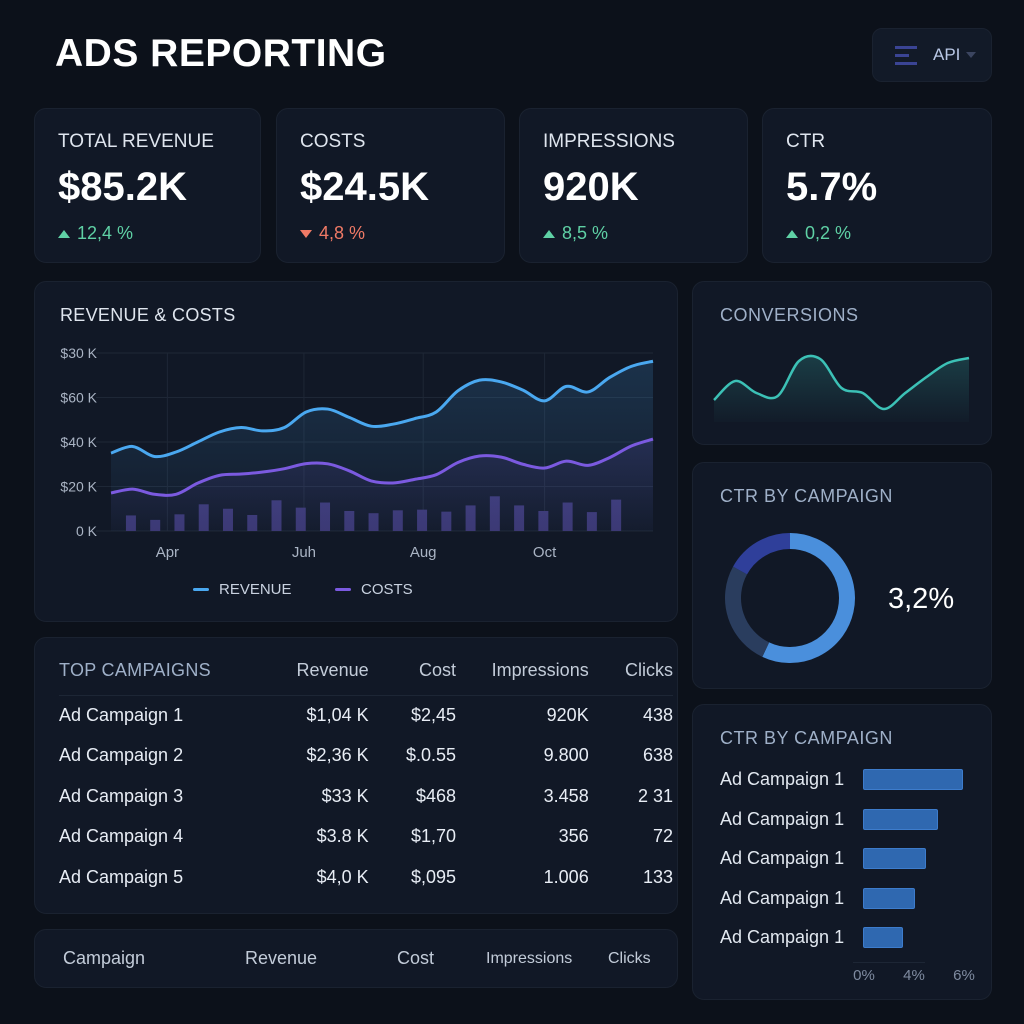 Image resolution: width=1024 pixels, height=1024 pixels. Describe the element at coordinates (433, 715) in the screenshot. I see `table-cell: $2,45` at that location.